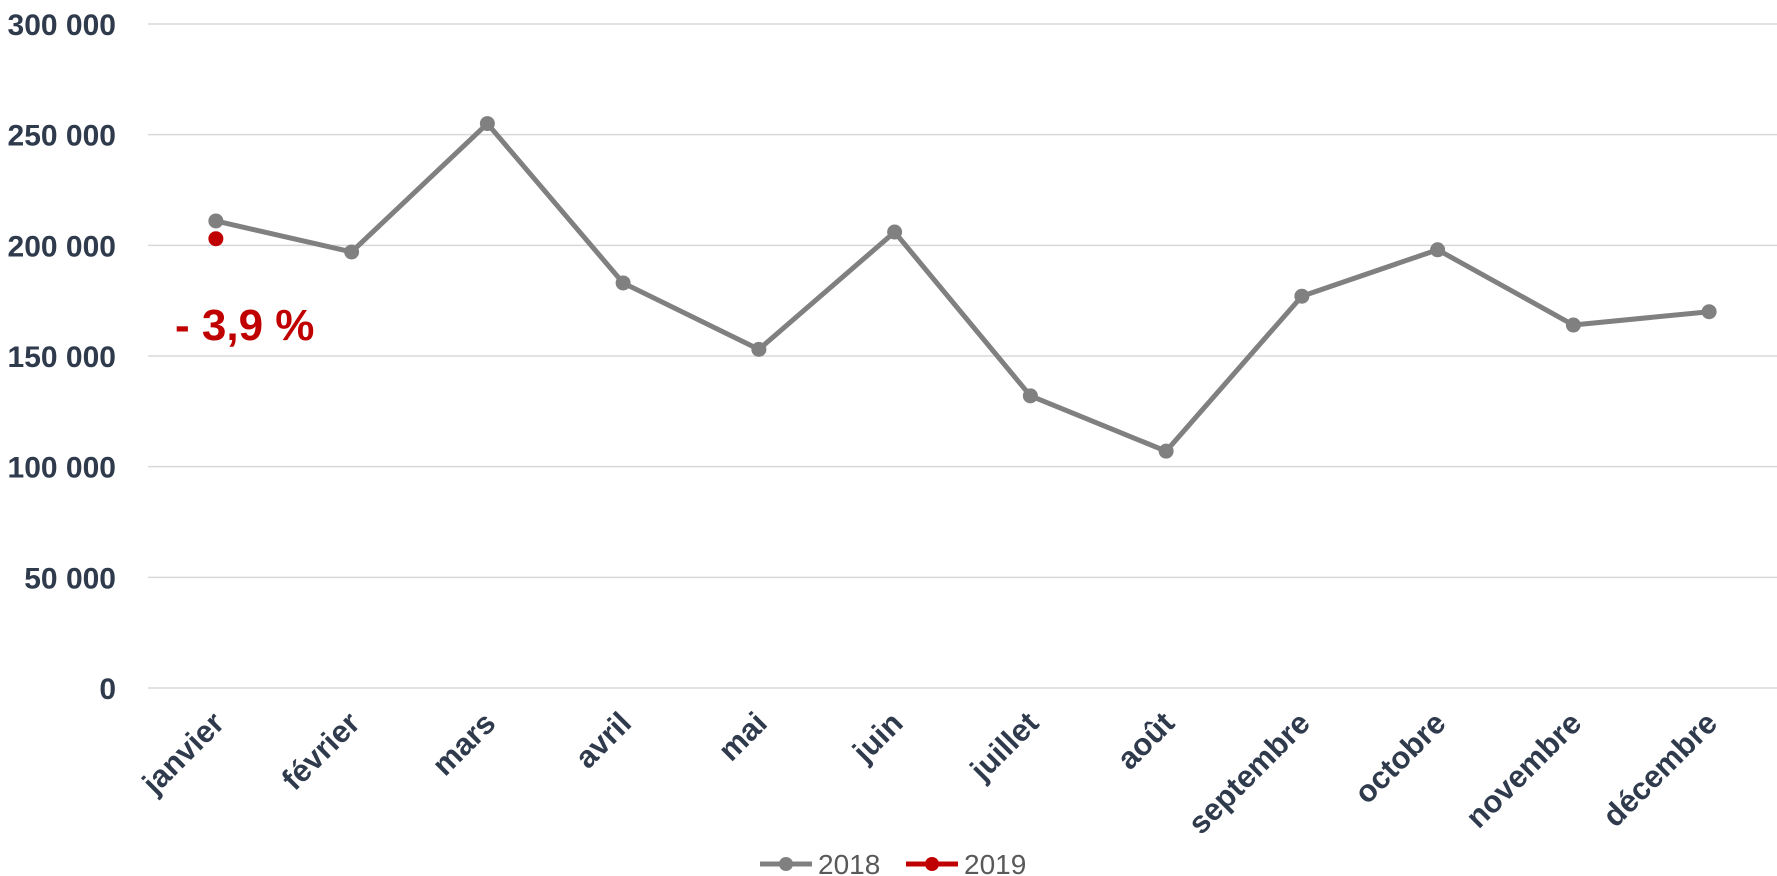 The image size is (1777, 876). Describe the element at coordinates (216, 239) in the screenshot. I see `data-point-2019` at that location.